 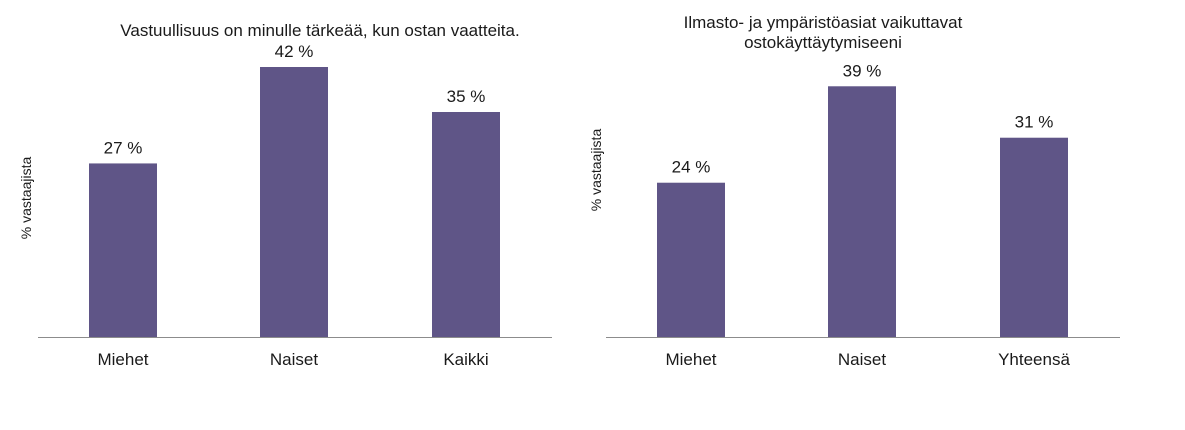 I want to click on data-label: 31 %, so click(x=1034, y=122).